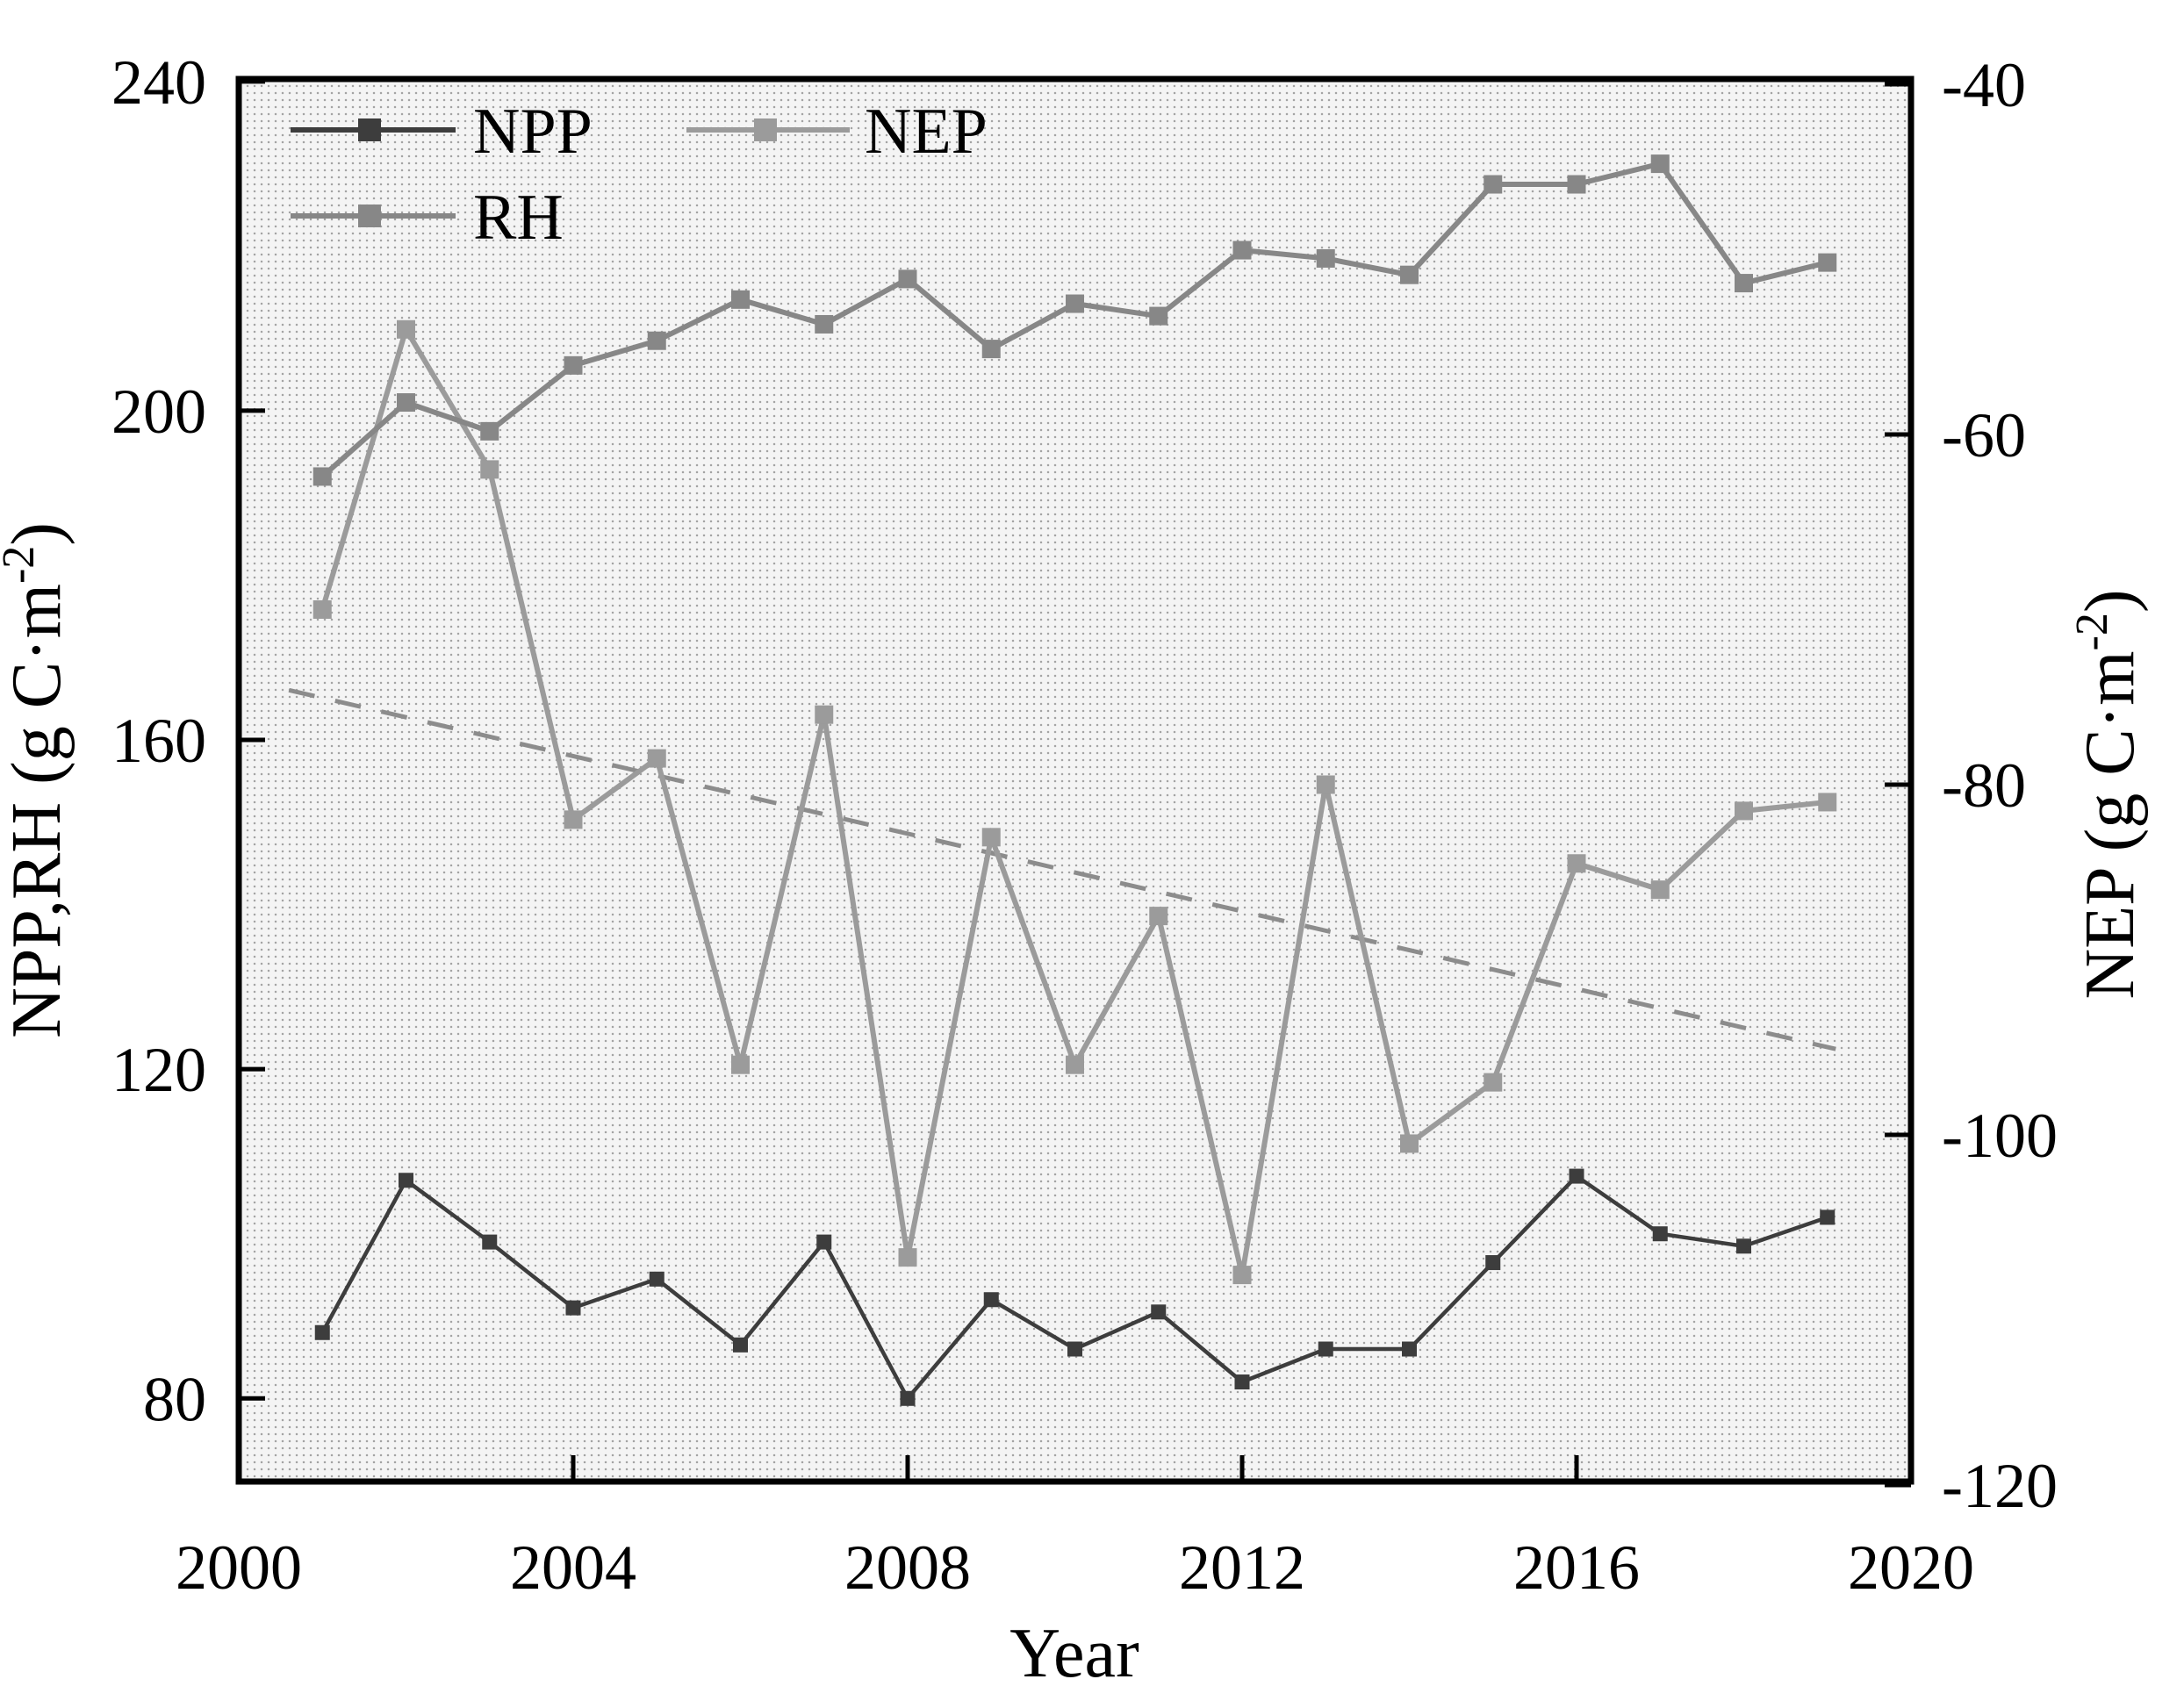 Image resolution: width=2184 pixels, height=1708 pixels. What do you see at coordinates (639, 175) in the screenshot?
I see `legend: NPP NEP RH` at bounding box center [639, 175].